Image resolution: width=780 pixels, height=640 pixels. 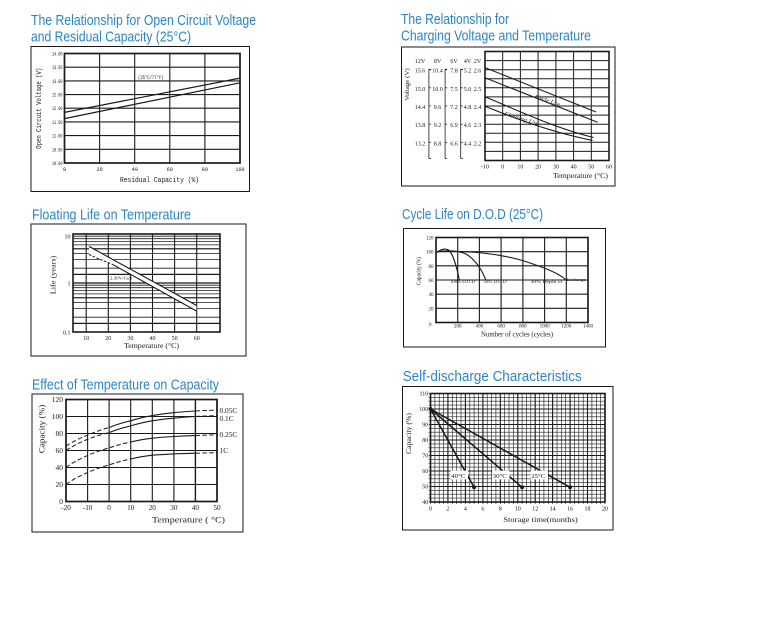 I want to click on svg-text: 8, so click(x=500, y=510).